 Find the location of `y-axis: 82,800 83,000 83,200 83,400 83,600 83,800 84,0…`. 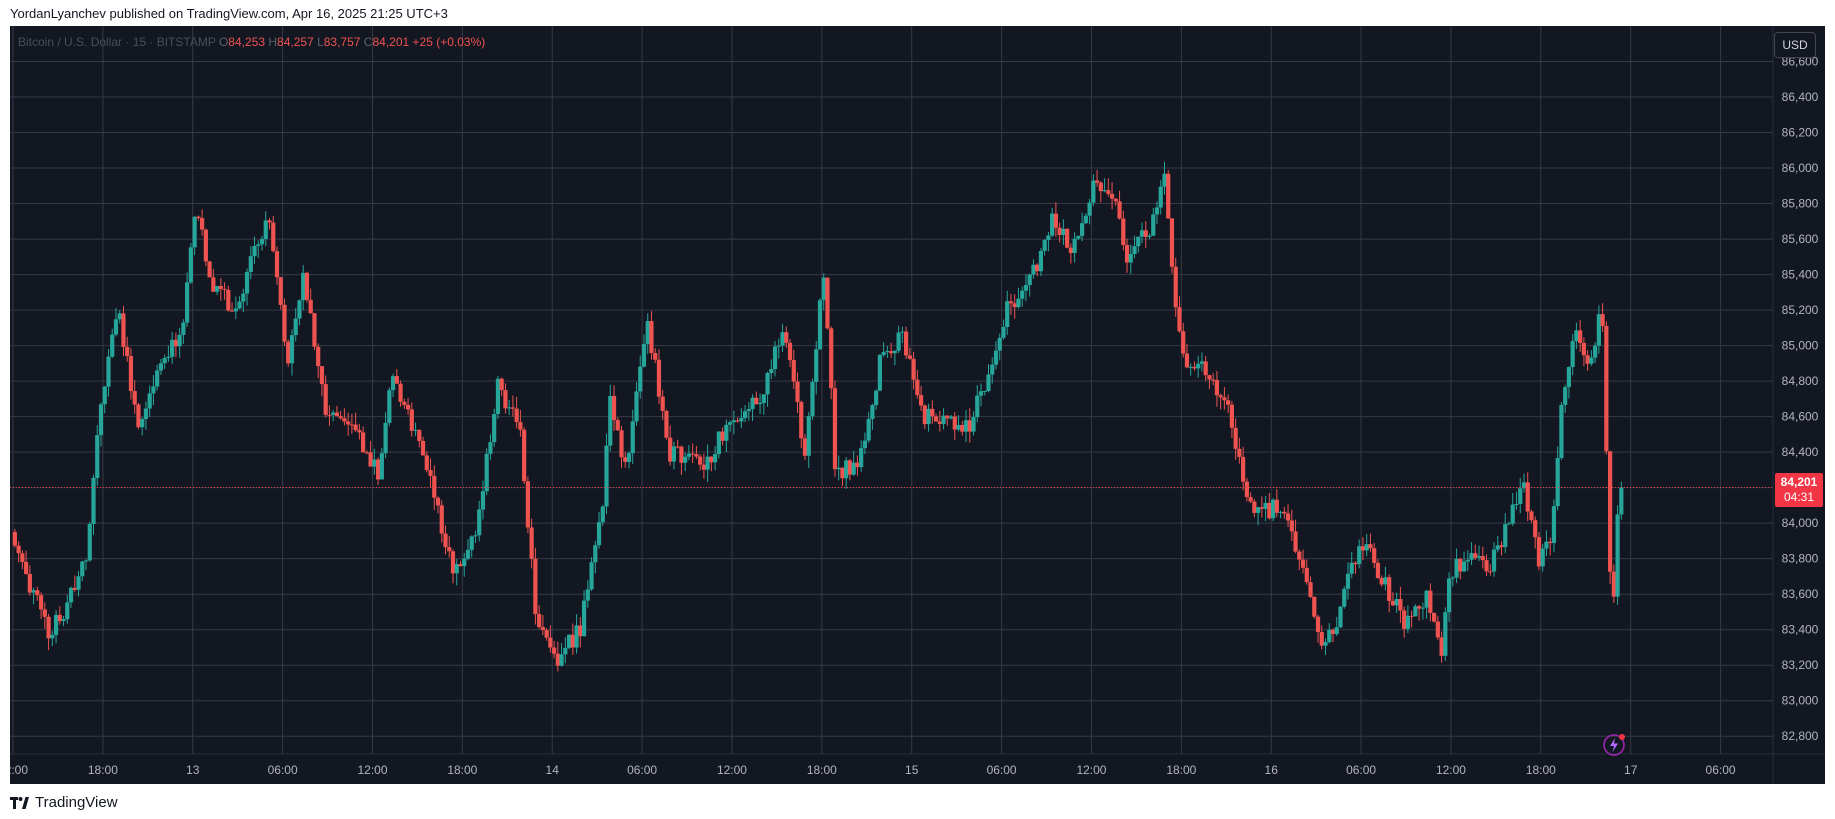

y-axis: 82,800 83,000 83,200 83,400 83,600 83,800 84,0… is located at coordinates (1800, 399).